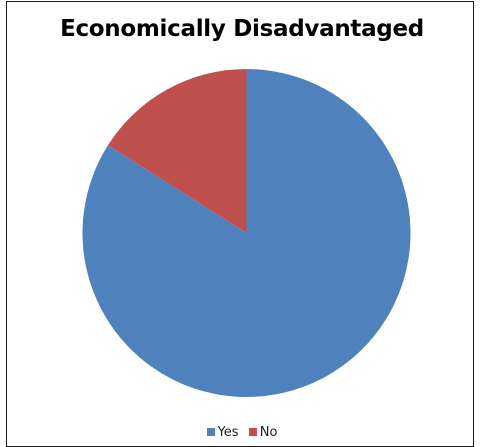 This screenshot has width=484, height=447. I want to click on chart-legend: Yes No, so click(242, 432).